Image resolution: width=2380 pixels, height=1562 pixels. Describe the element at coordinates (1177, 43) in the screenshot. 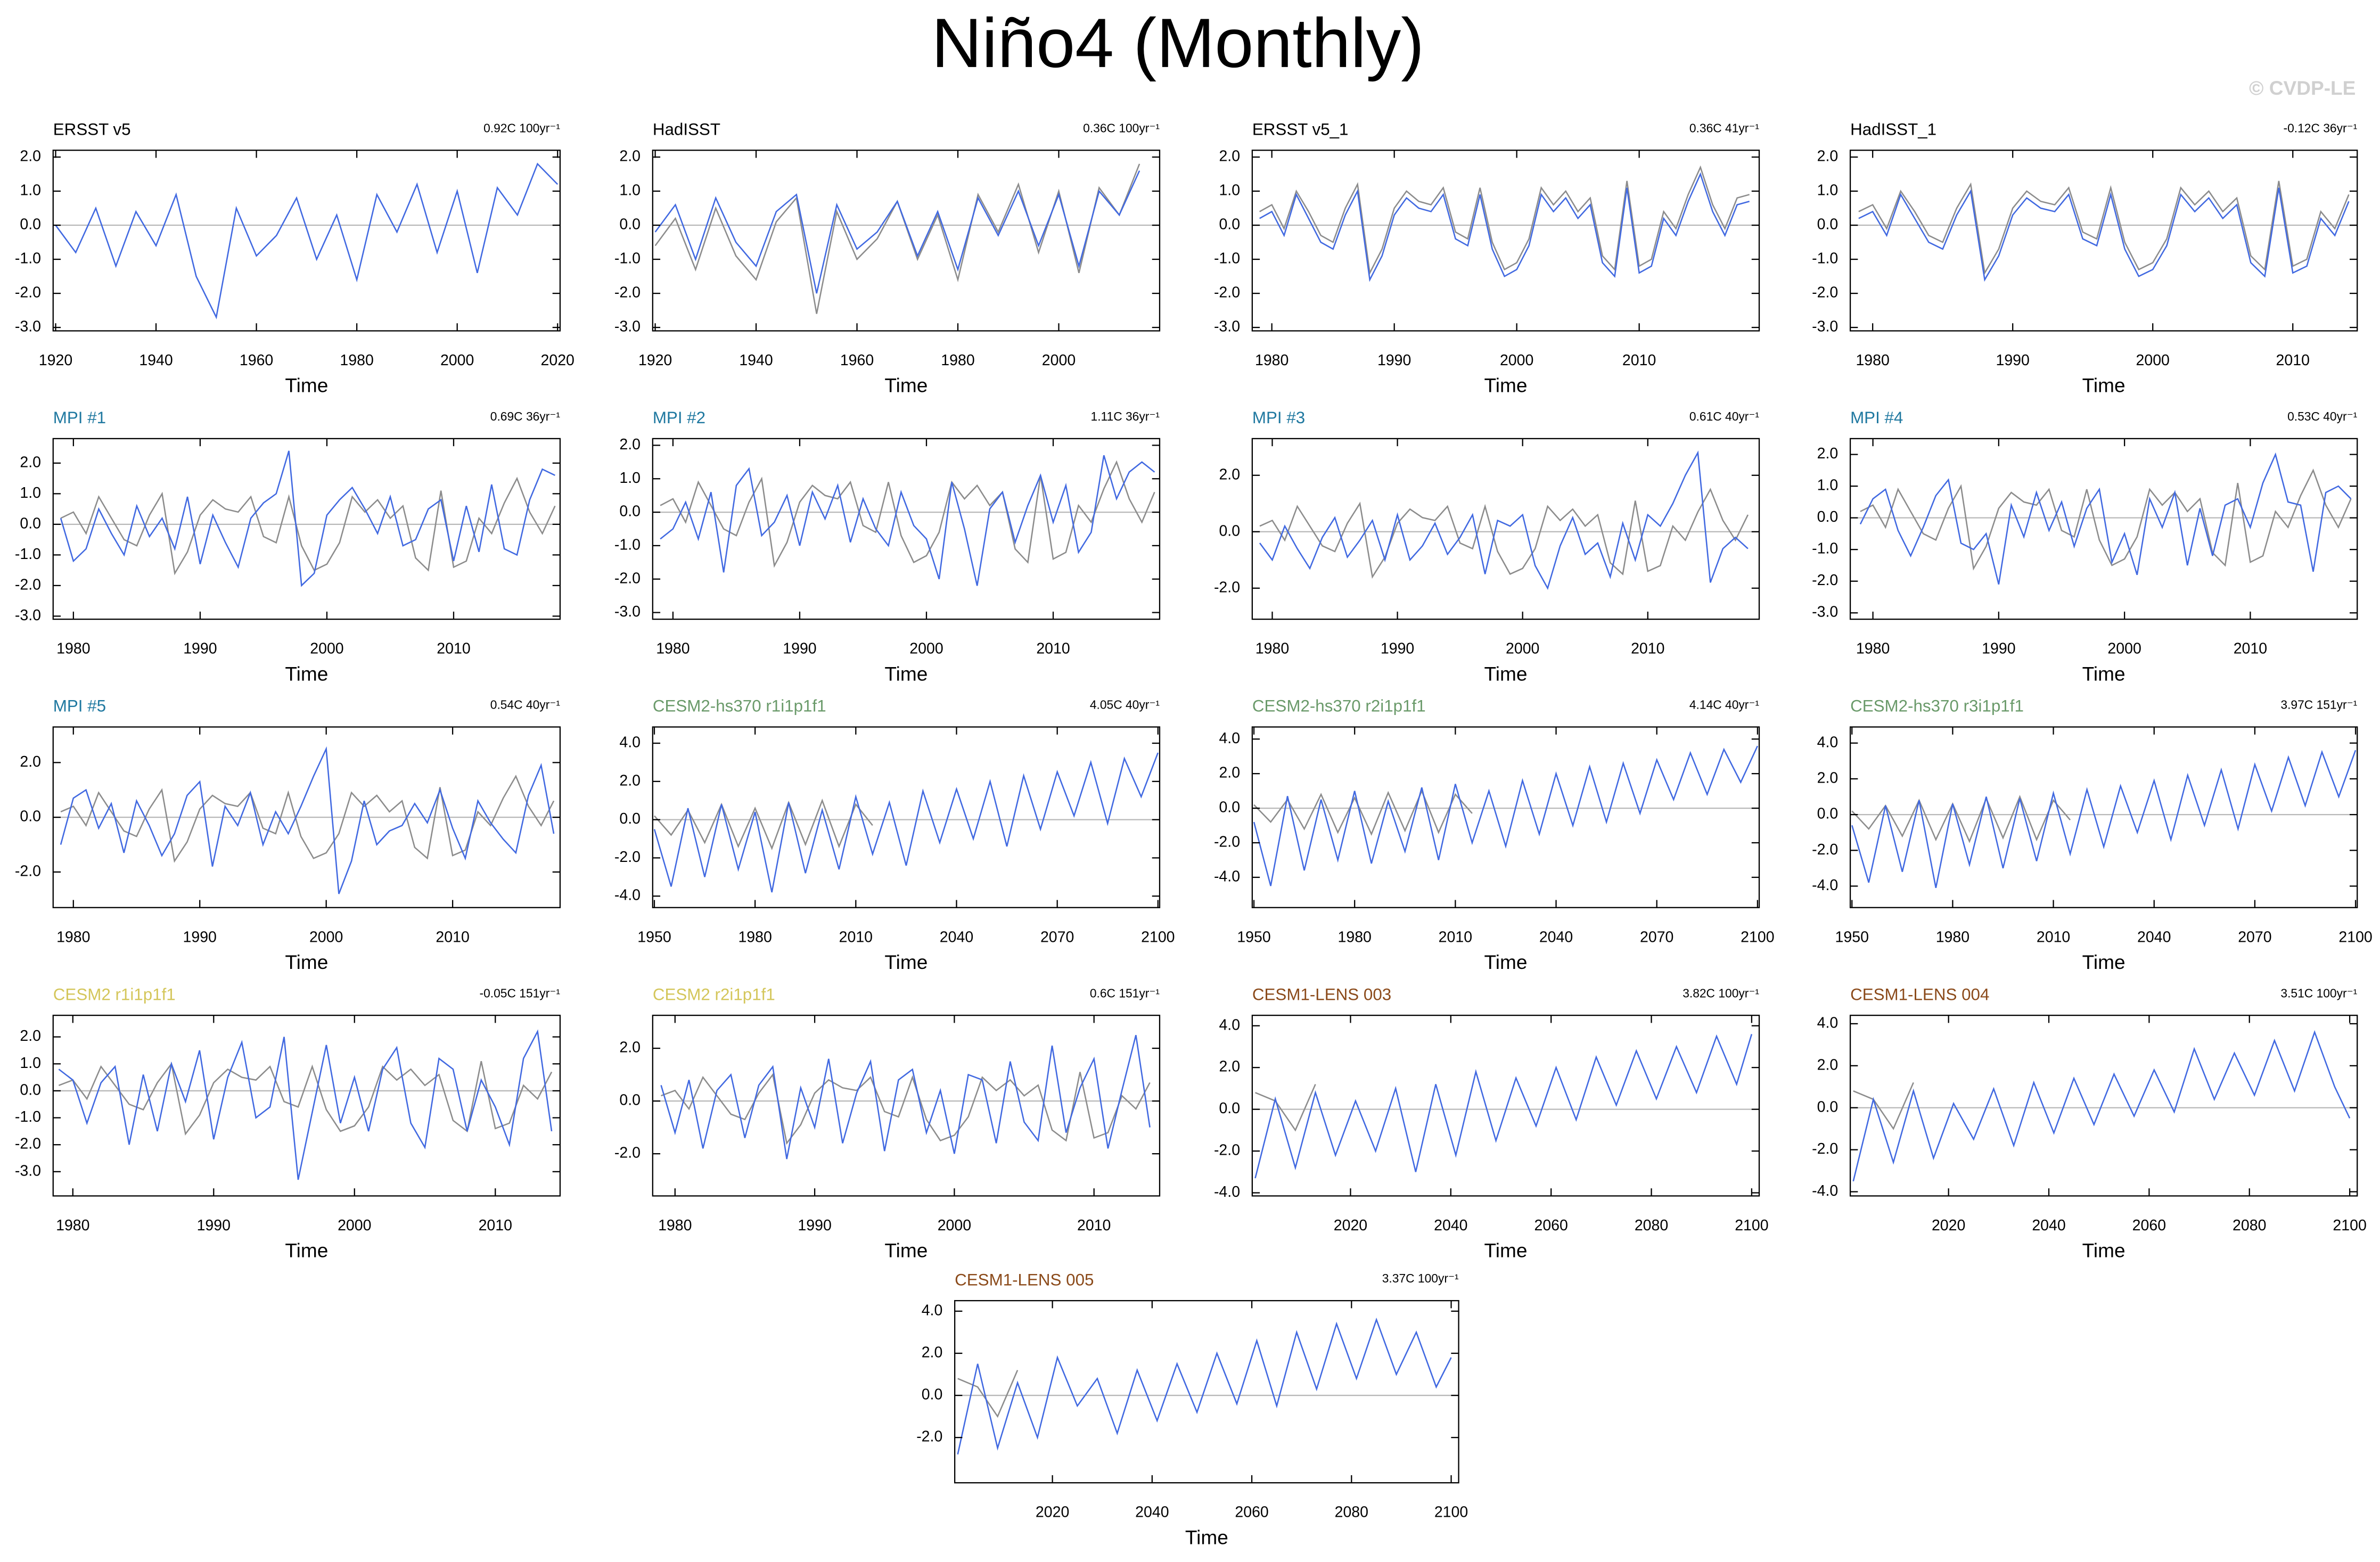

I see `page-title: Niño4 (Monthly)` at that location.